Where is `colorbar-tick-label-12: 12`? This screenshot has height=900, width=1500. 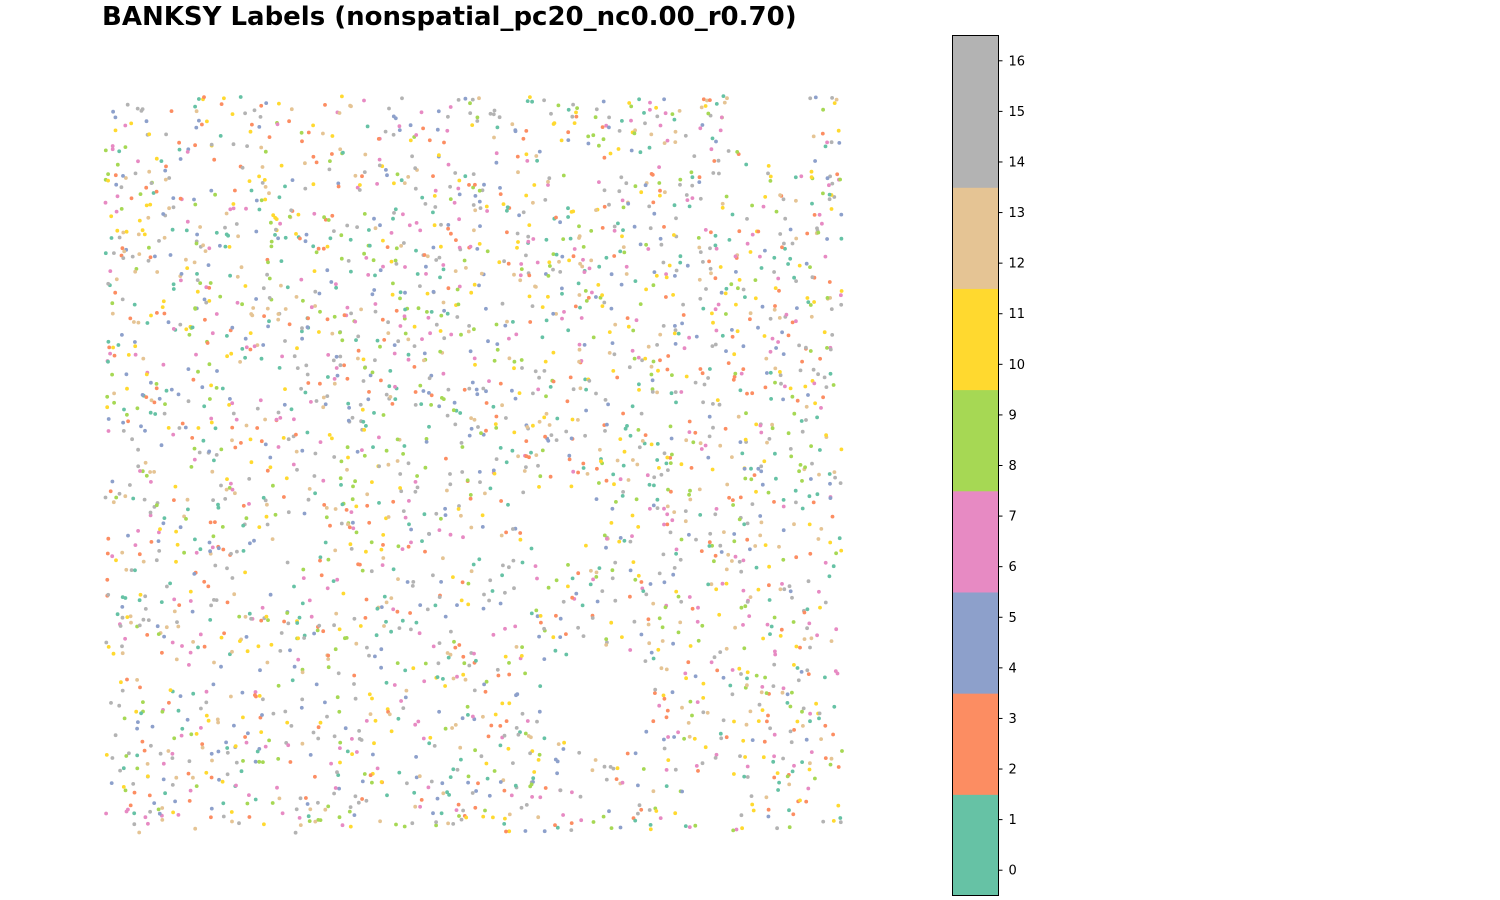 colorbar-tick-label-12: 12 is located at coordinates (1017, 264).